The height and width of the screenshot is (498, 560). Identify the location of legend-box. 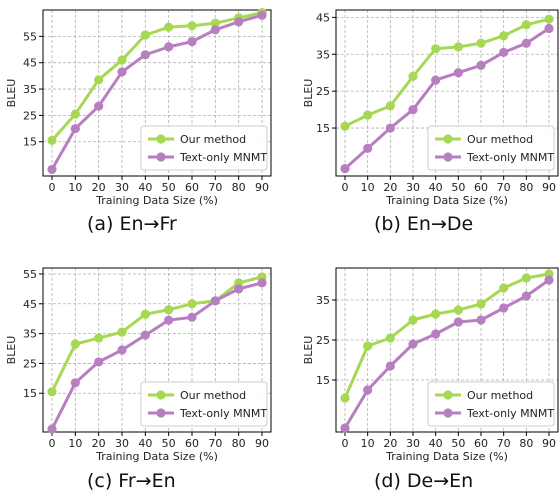
(491, 148).